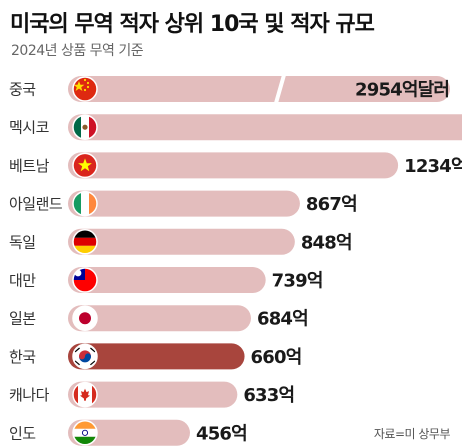 This screenshot has height=448, width=462. I want to click on country-label: 독일, so click(22, 242).